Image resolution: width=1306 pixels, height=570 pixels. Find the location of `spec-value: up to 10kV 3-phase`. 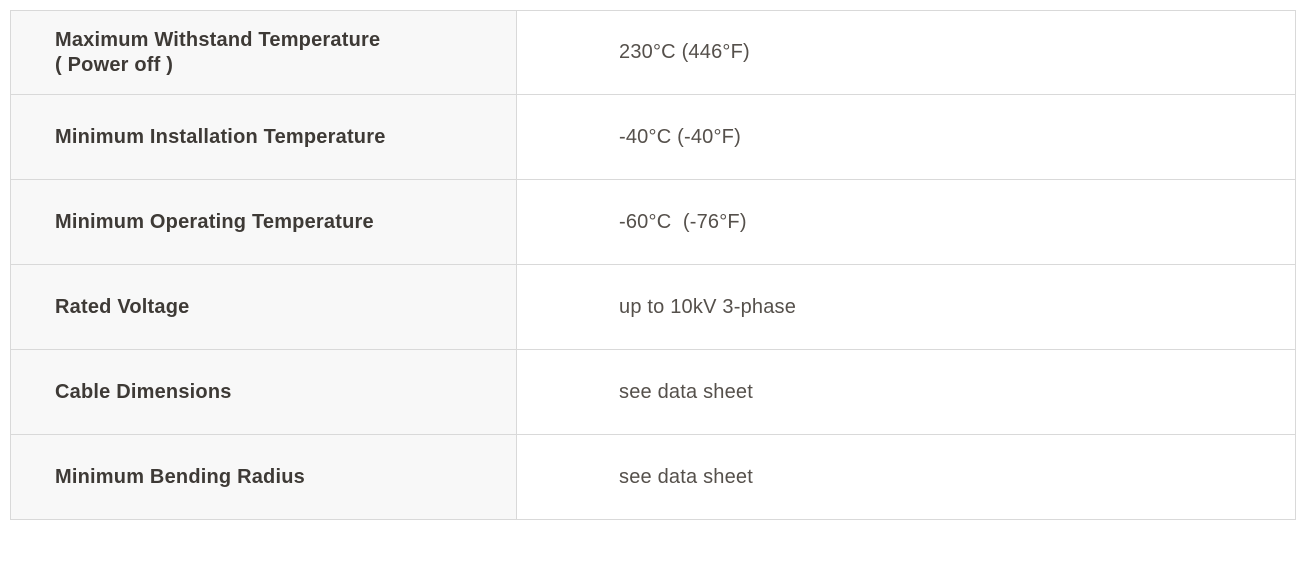

spec-value: up to 10kV 3-phase is located at coordinates (906, 307).